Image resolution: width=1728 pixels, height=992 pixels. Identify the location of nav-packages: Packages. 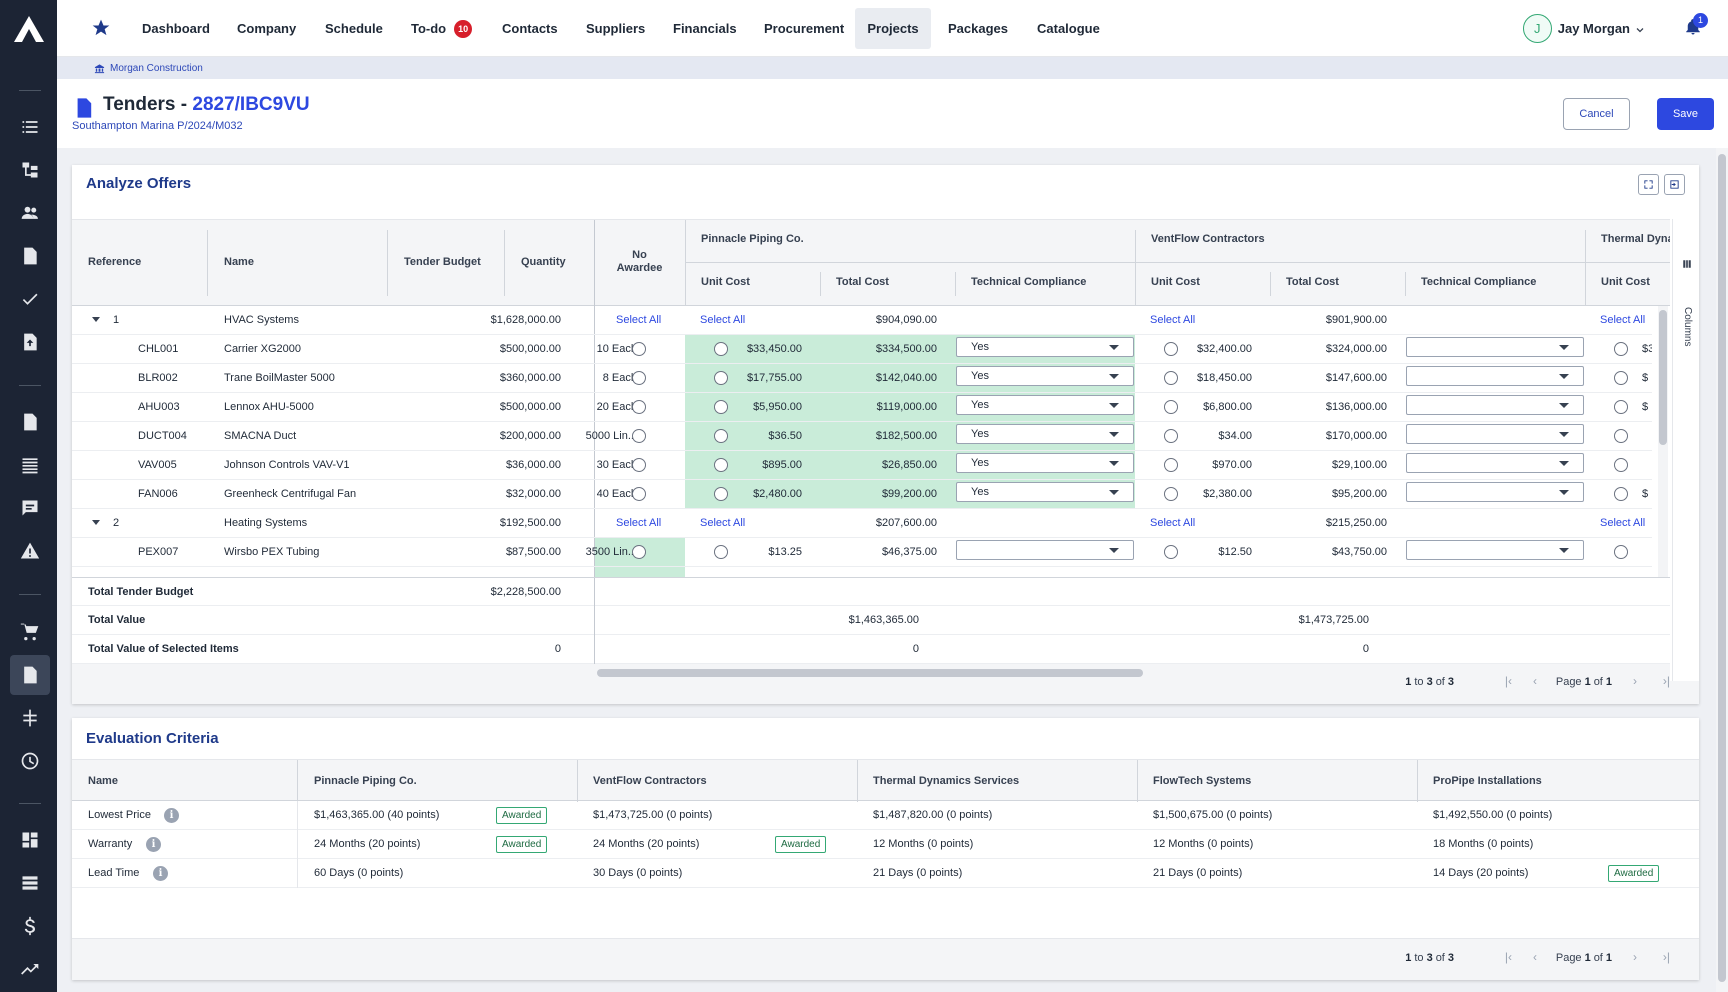
(978, 28).